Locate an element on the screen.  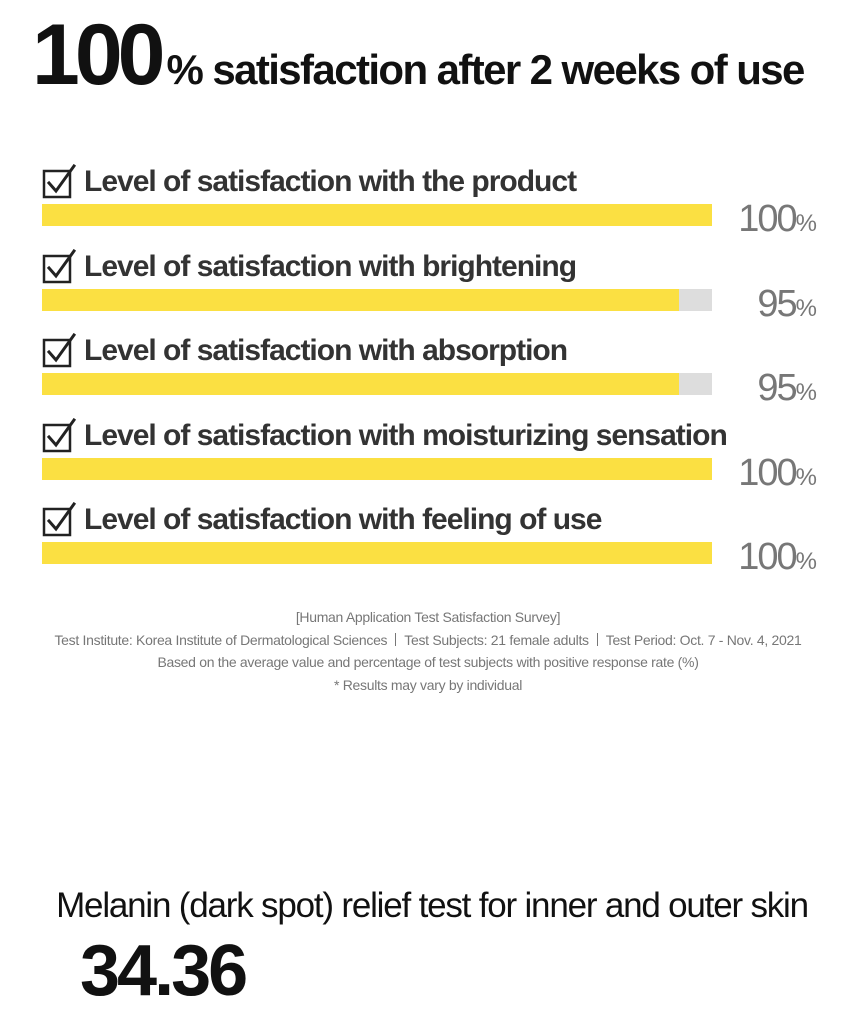
test-subjects: Test Subjects: 21 female adults is located at coordinates (496, 639).